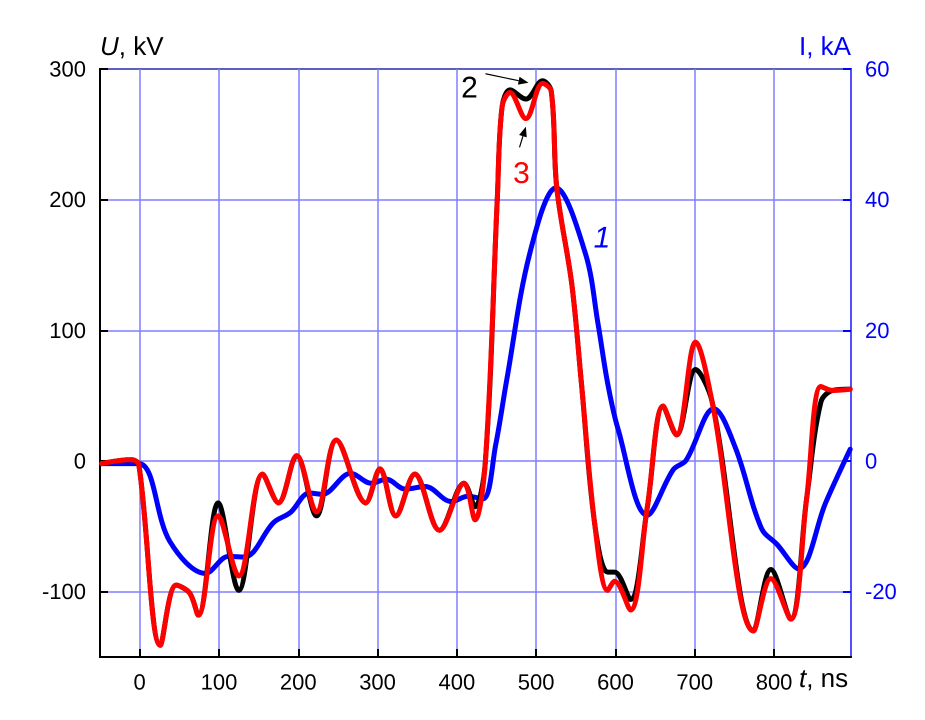 The height and width of the screenshot is (720, 925). I want to click on x-tick-label: 100, so click(219, 682).